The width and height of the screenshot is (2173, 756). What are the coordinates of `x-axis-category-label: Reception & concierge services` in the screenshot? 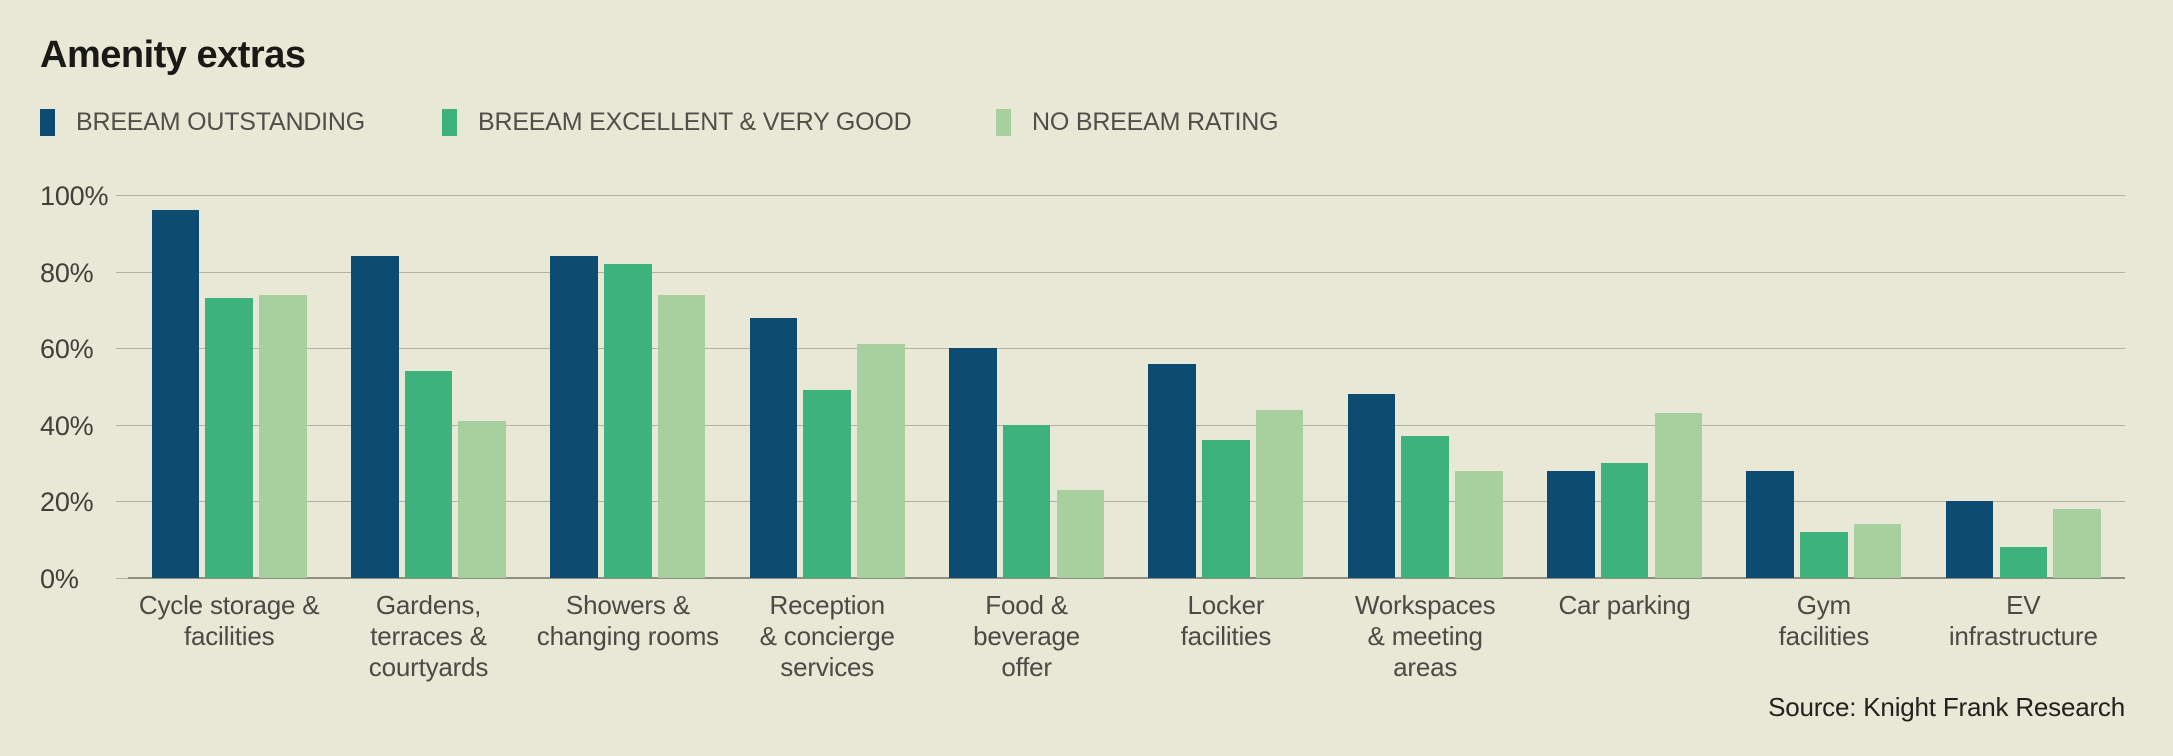 It's located at (827, 636).